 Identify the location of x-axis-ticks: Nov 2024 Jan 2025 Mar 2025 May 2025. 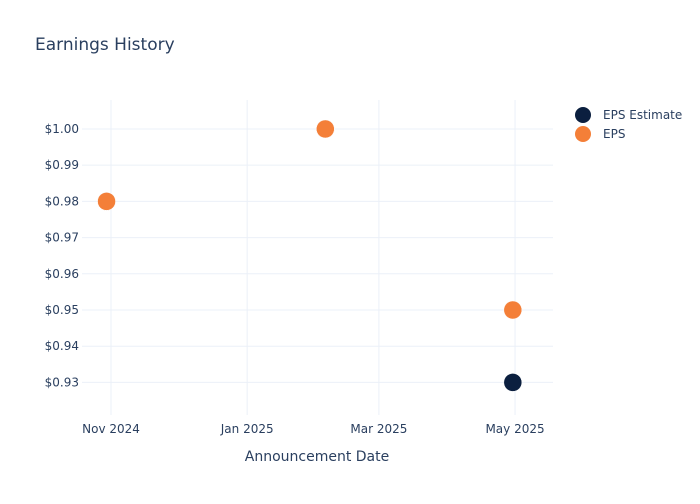
(313, 429).